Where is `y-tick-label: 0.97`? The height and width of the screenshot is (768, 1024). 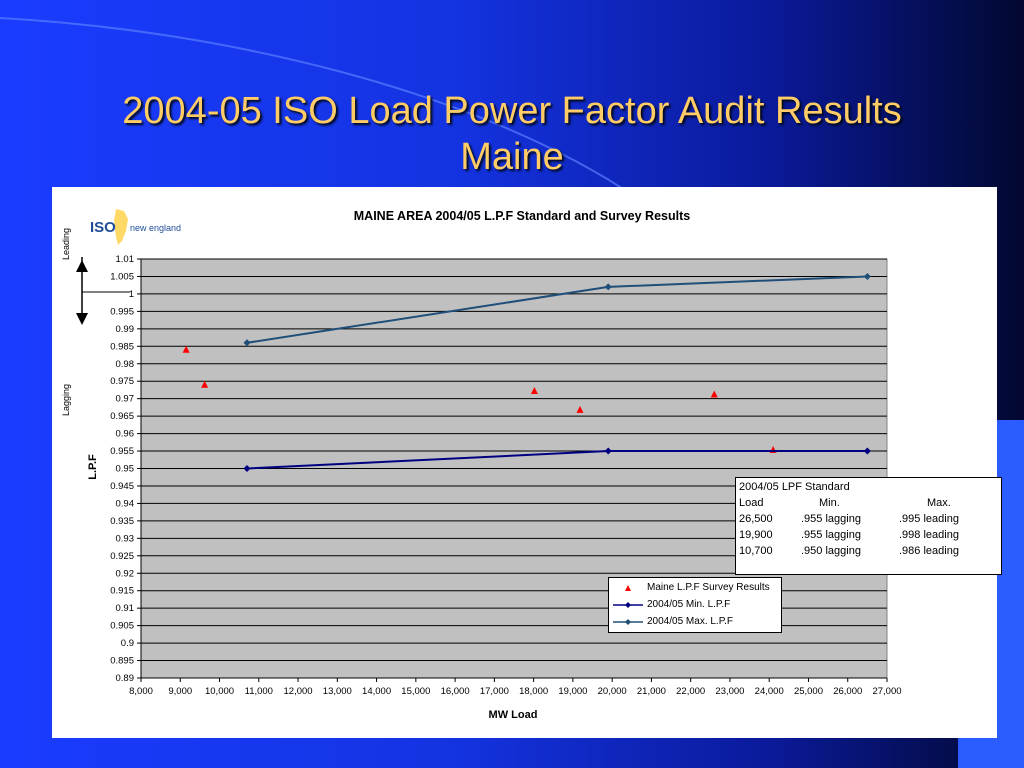
y-tick-label: 0.97 is located at coordinates (125, 399).